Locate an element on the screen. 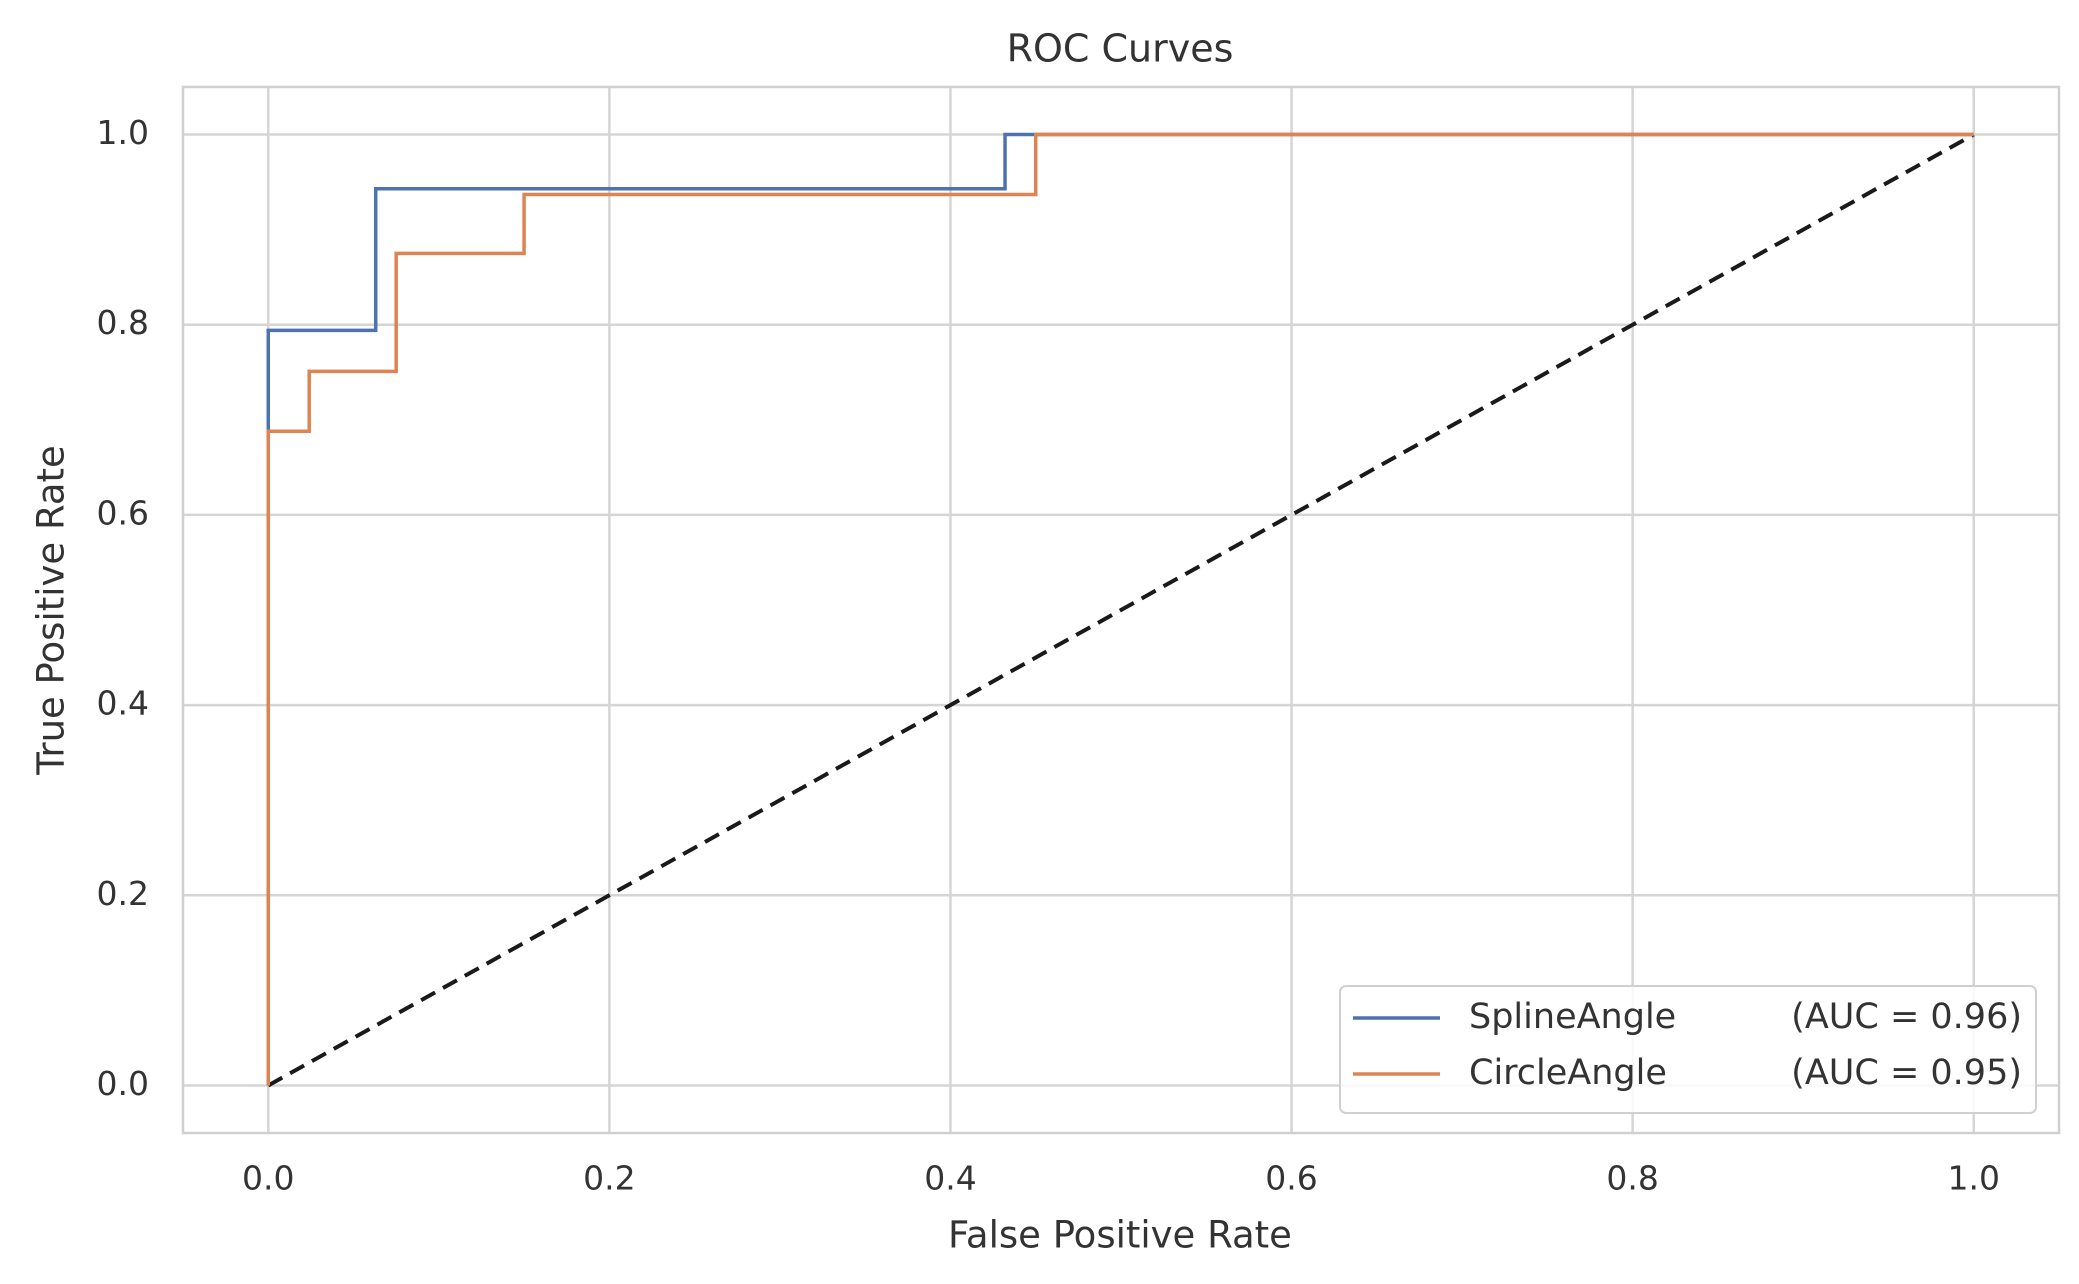 This screenshot has width=2079, height=1284. legend-label: CircleAngle is located at coordinates (1568, 1073).